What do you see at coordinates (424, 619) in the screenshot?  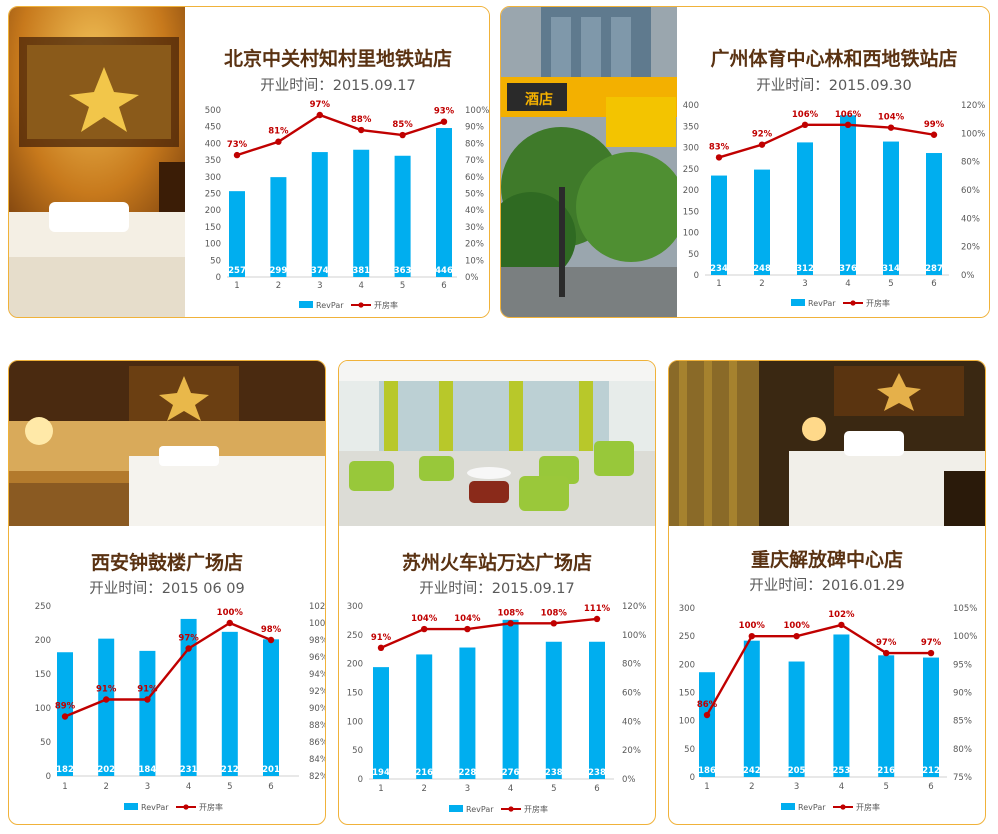 I see `occupancy-value-label: 104%` at bounding box center [424, 619].